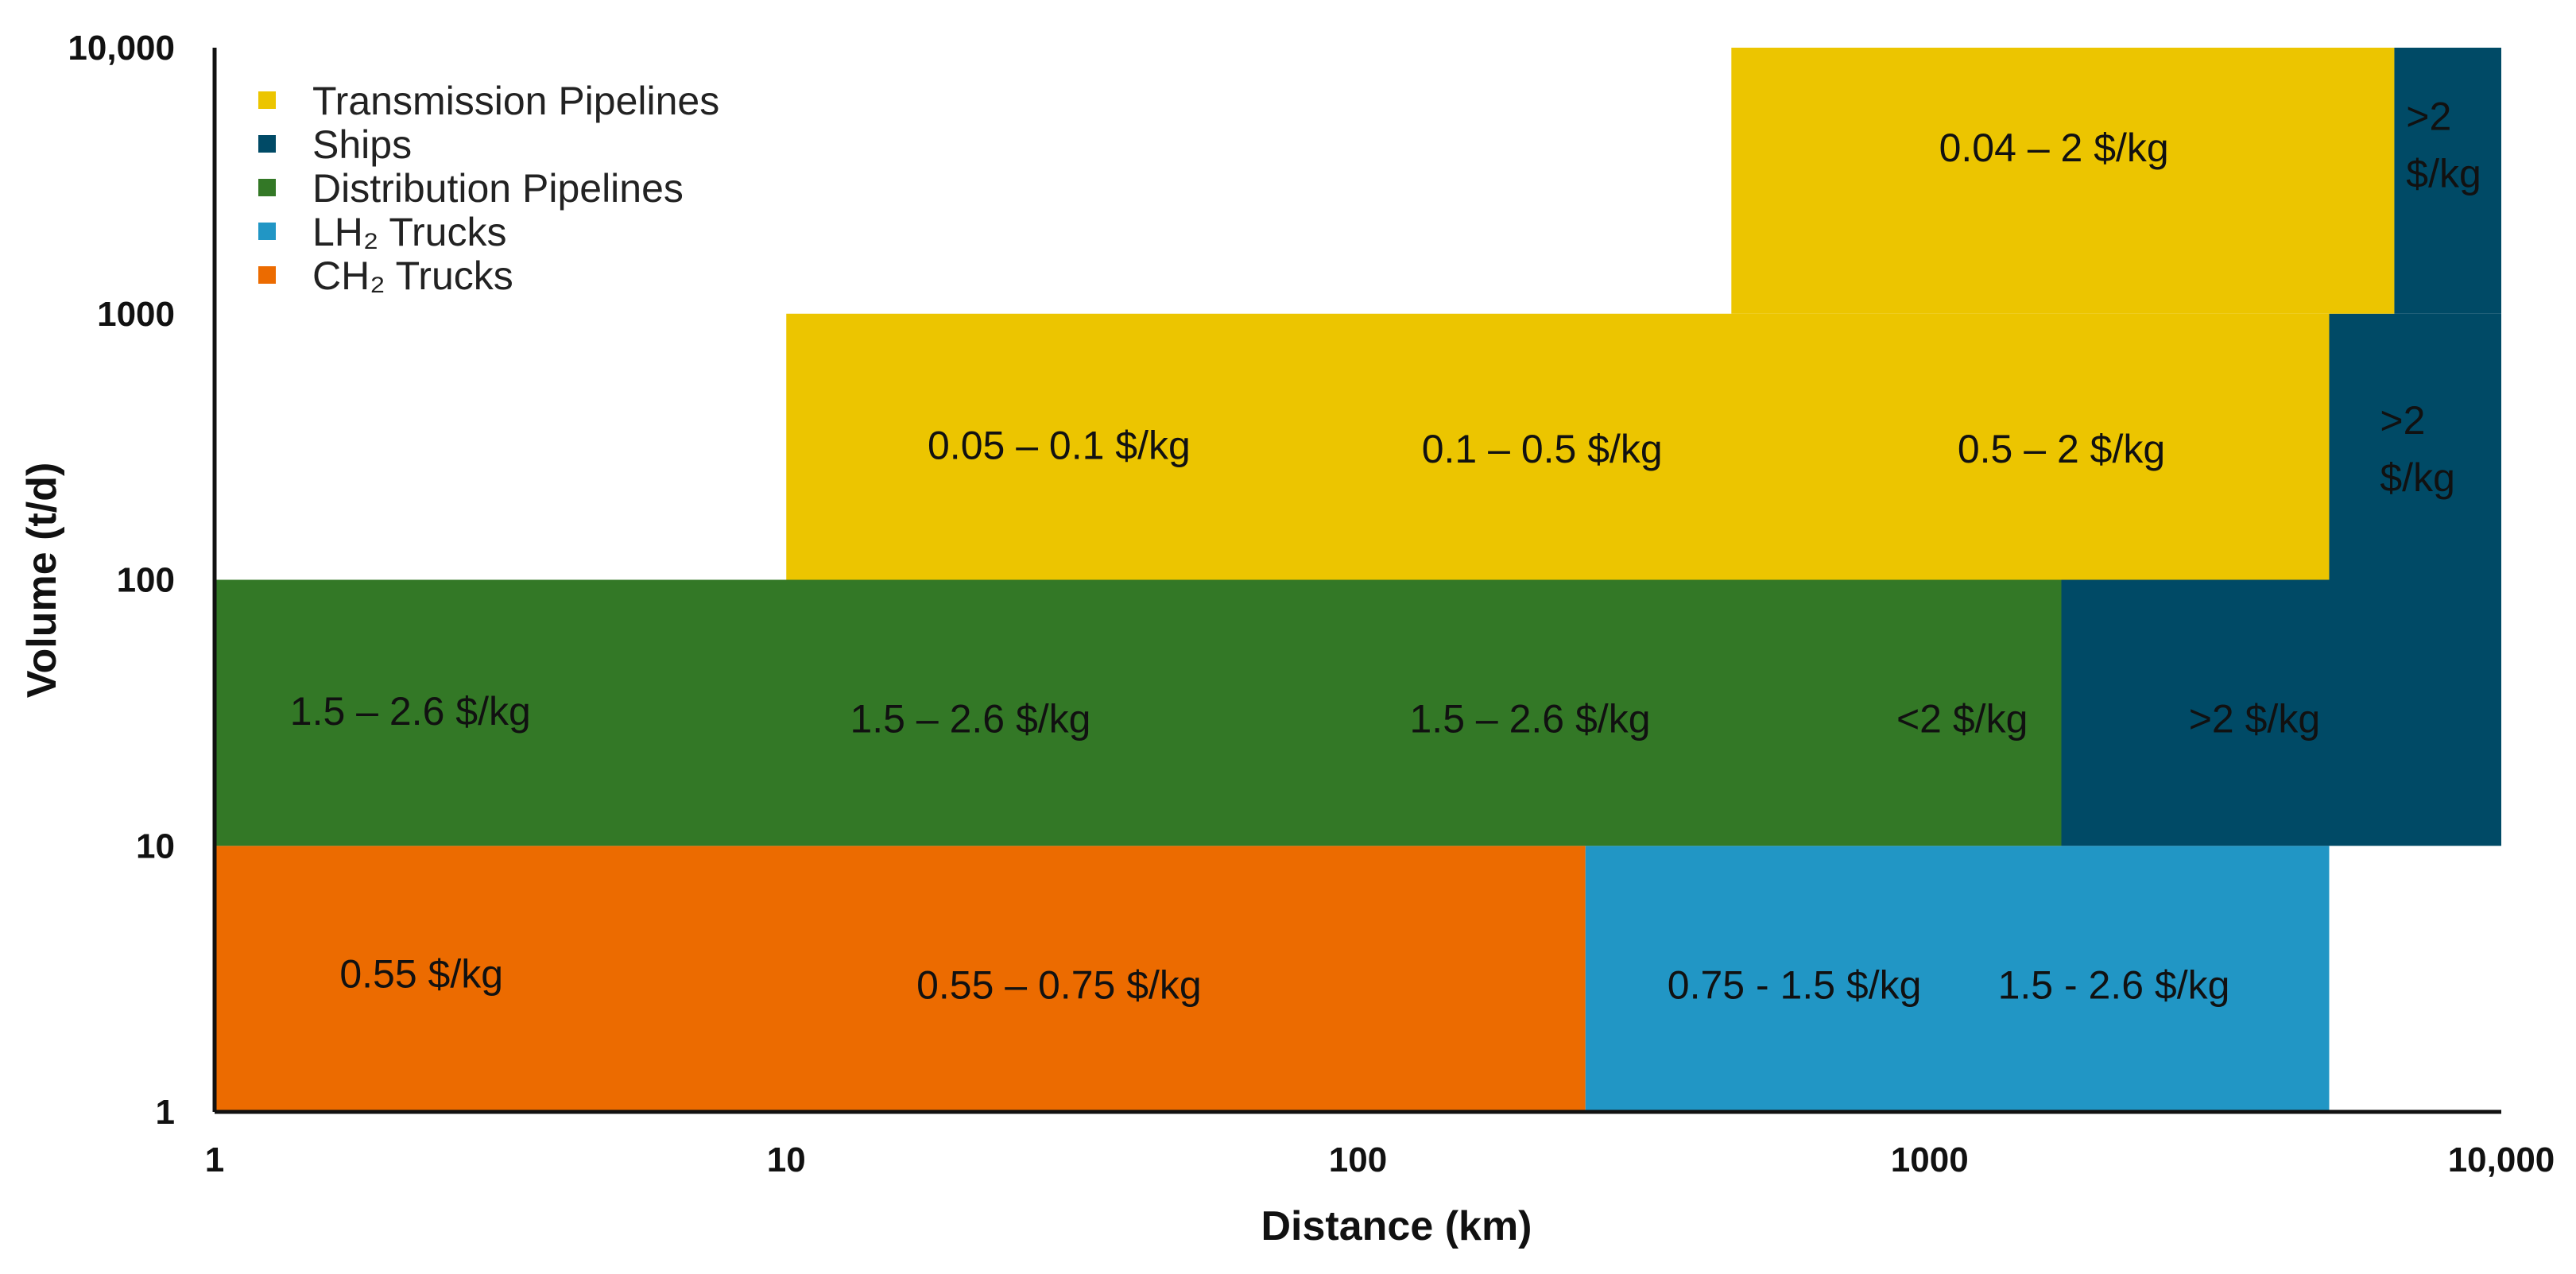 This screenshot has height=1274, width=2576. Describe the element at coordinates (421, 973) in the screenshot. I see `region-value-label: 0.55 $/kg` at that location.